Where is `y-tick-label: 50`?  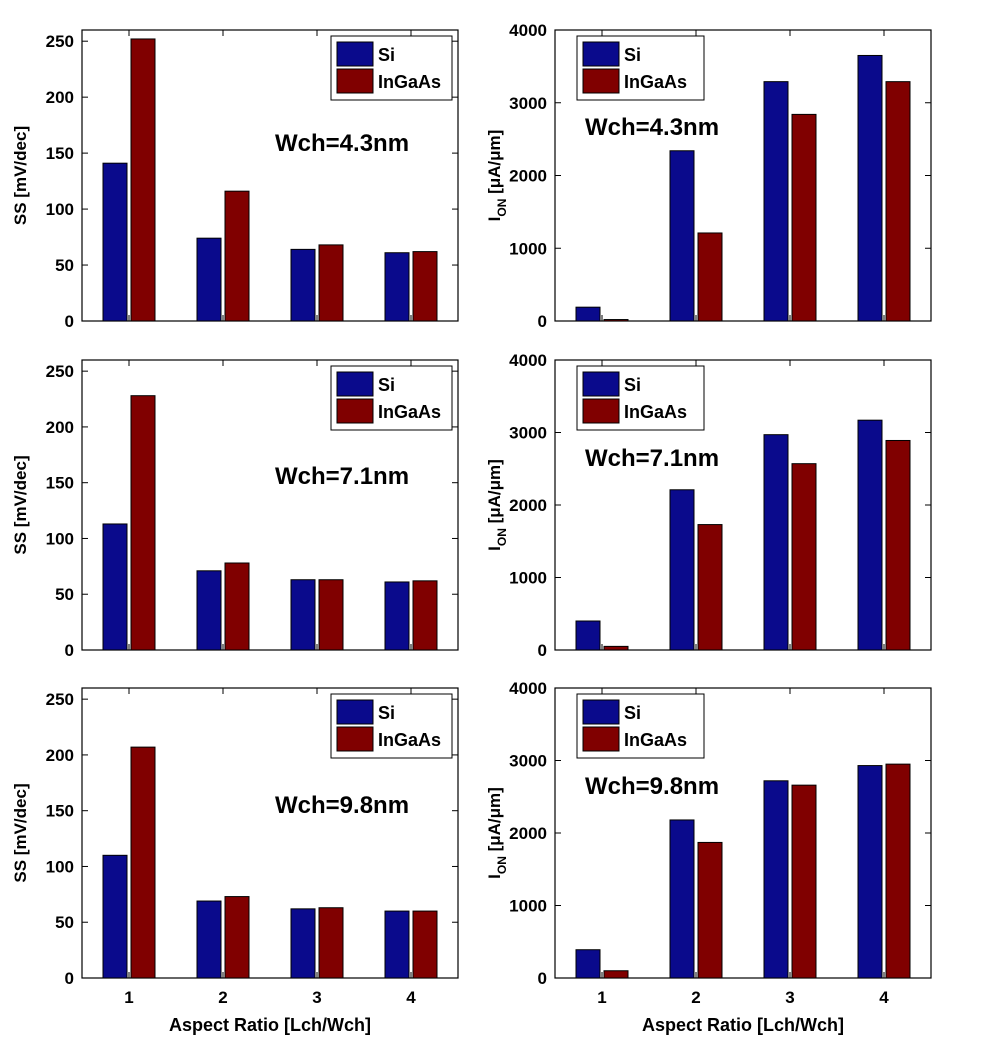
y-tick-label: 50 is located at coordinates (64, 922).